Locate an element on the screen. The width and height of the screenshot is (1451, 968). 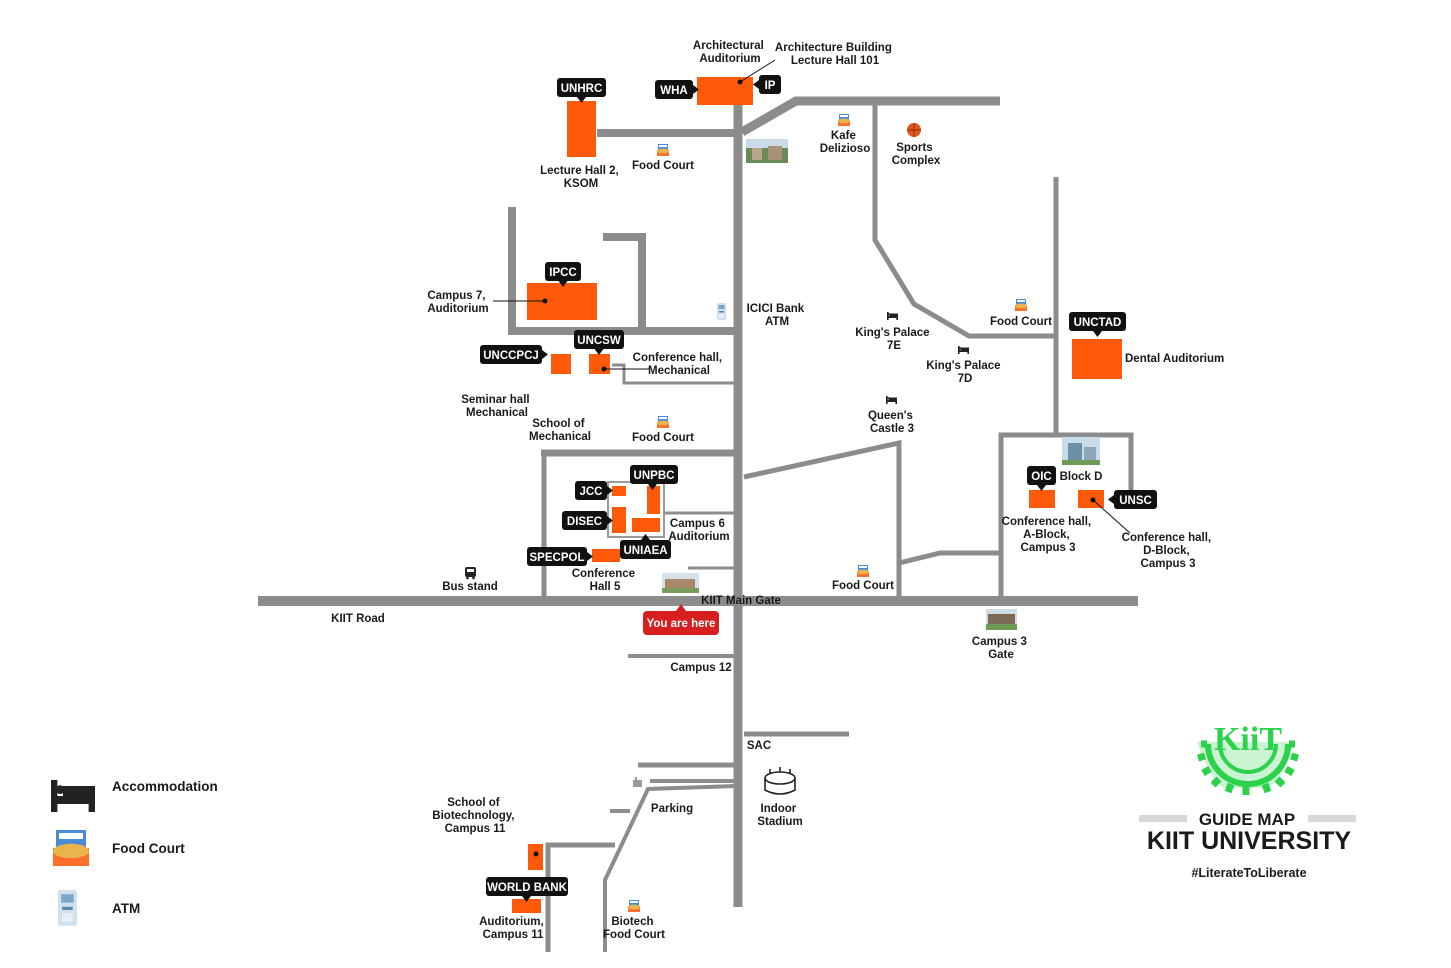
kiit-logo: KiiT is located at coordinates (1248, 758).